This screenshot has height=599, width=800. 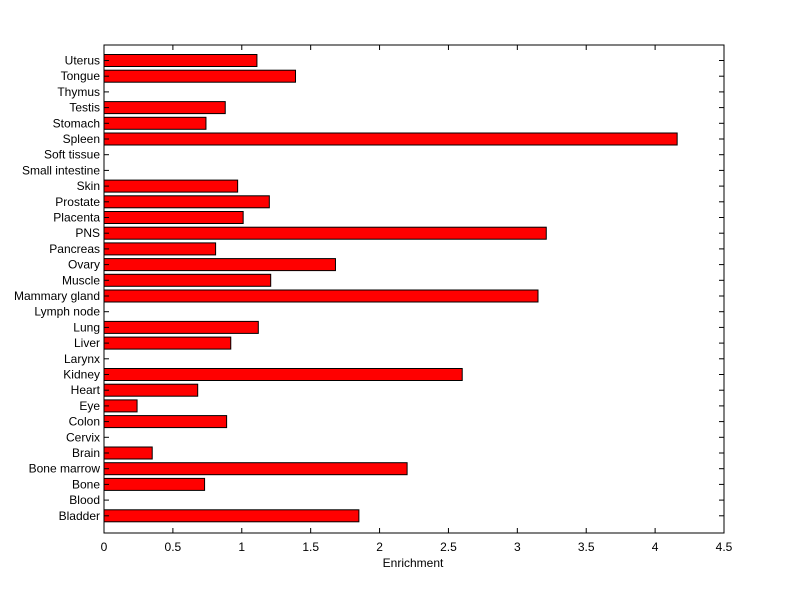 What do you see at coordinates (84, 108) in the screenshot?
I see `y-tick-label: Testis` at bounding box center [84, 108].